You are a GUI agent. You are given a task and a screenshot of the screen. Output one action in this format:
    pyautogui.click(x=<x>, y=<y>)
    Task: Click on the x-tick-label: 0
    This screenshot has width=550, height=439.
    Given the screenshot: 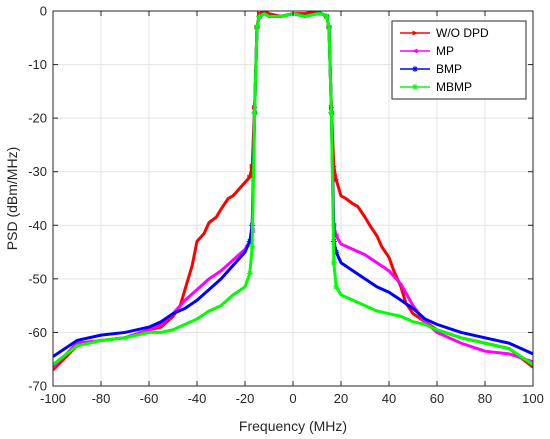 What is the action you would take?
    pyautogui.click(x=292, y=398)
    